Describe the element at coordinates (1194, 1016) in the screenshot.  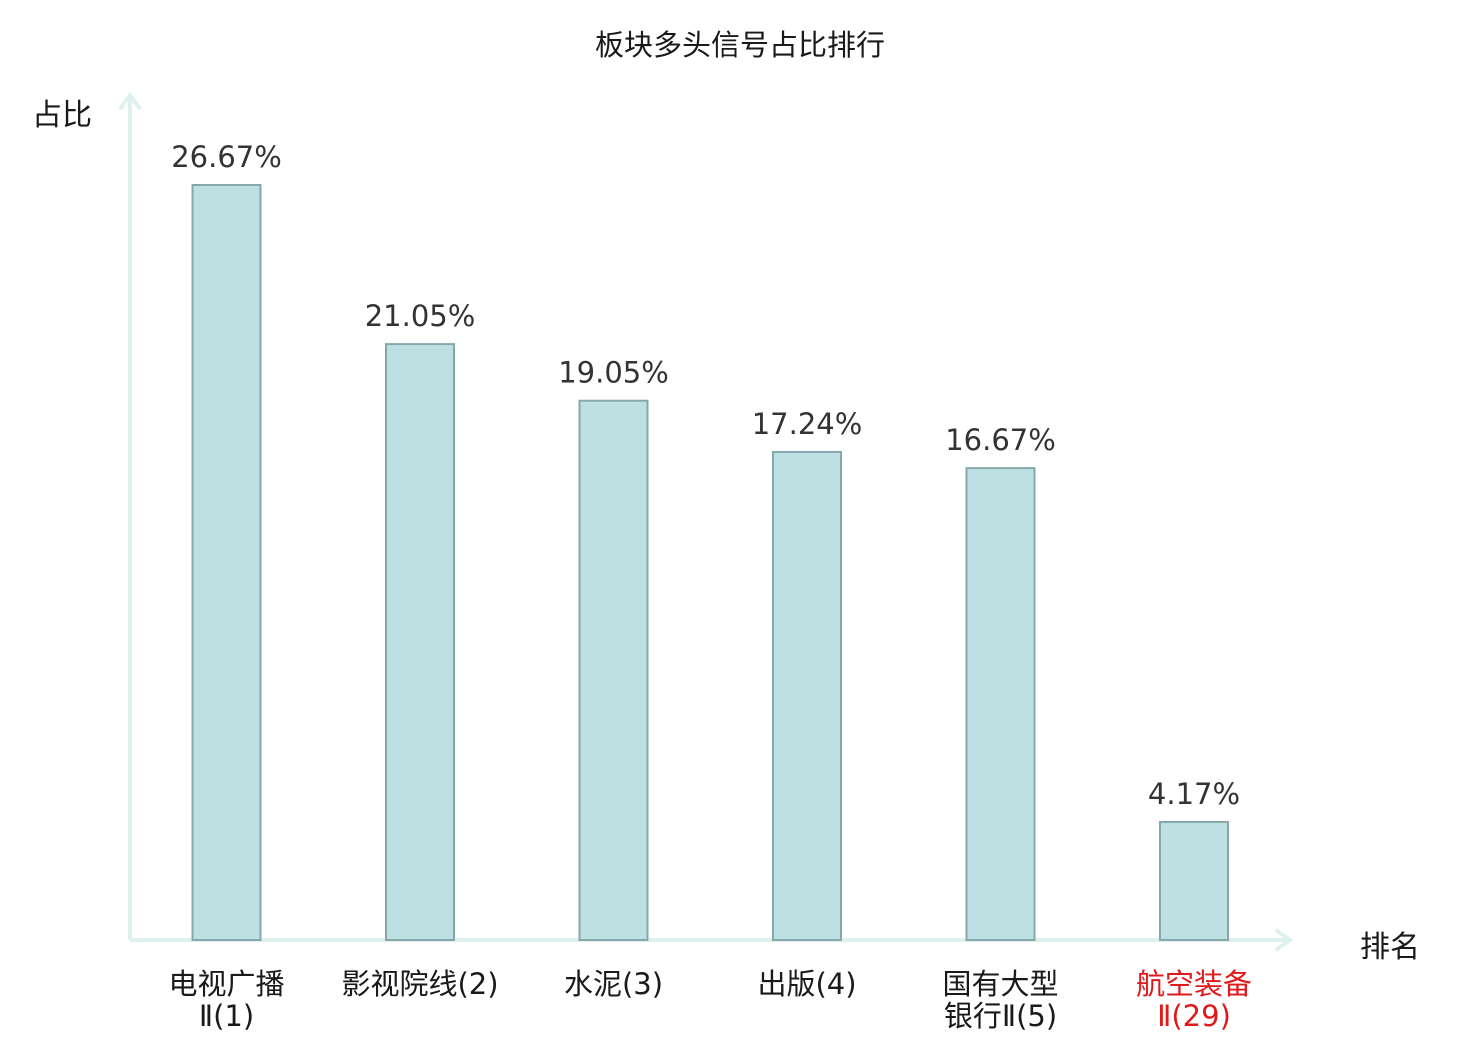
I see `category-label: Ⅱ(29)` at that location.